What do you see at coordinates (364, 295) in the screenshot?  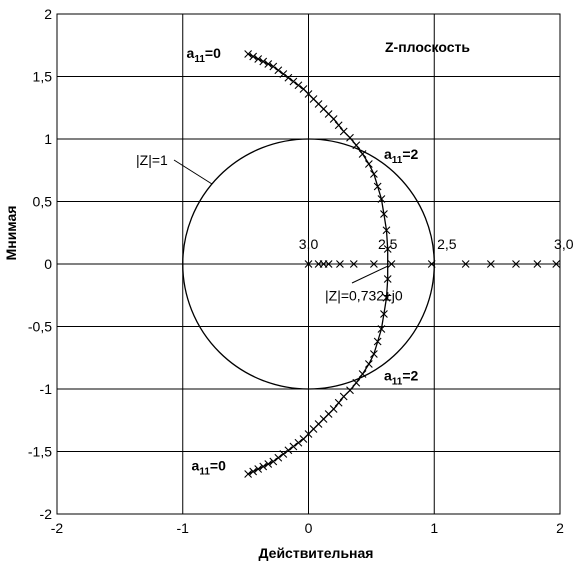 I see `value-annotation: |Z|=0,732±j0` at bounding box center [364, 295].